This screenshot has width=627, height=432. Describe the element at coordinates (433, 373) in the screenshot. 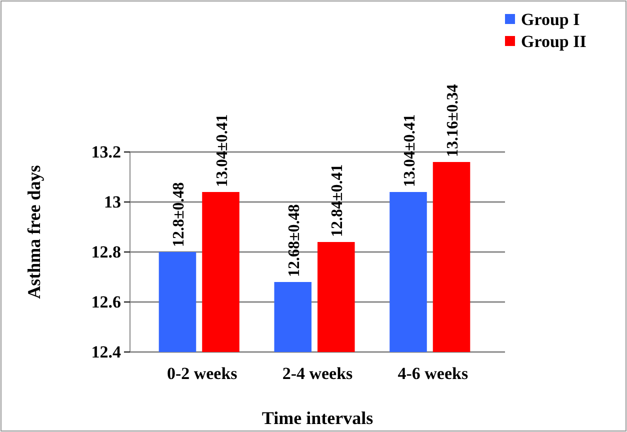

I see `x-tick-label: 4-6 weeks` at that location.